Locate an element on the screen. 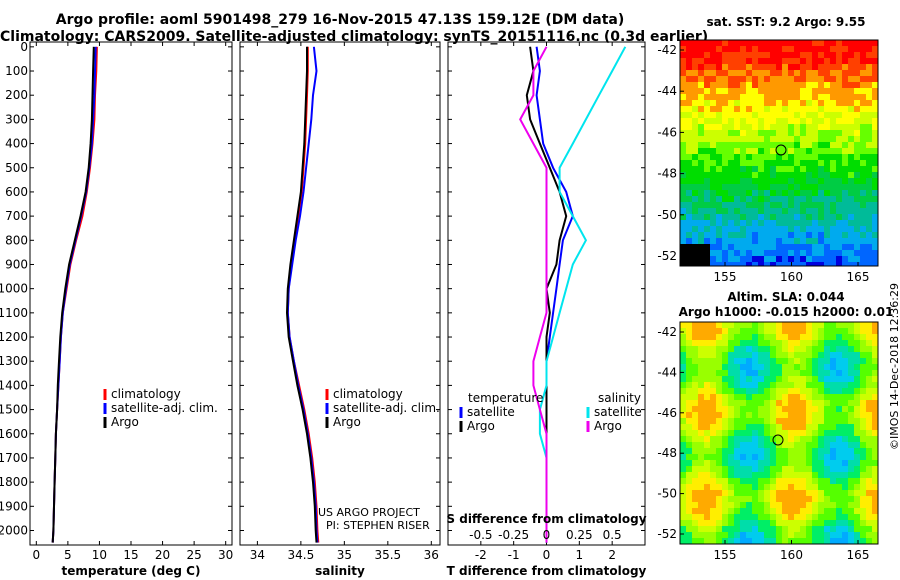  sst-lon-label: 165 is located at coordinates (858, 277).